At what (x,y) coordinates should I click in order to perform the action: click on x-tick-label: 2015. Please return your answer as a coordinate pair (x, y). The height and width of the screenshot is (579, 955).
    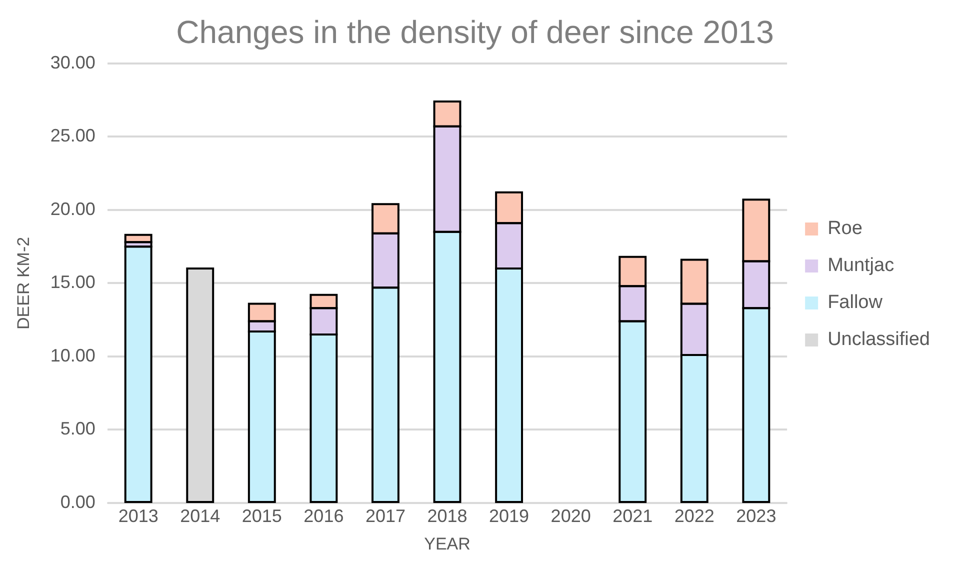
    Looking at the image, I should click on (262, 516).